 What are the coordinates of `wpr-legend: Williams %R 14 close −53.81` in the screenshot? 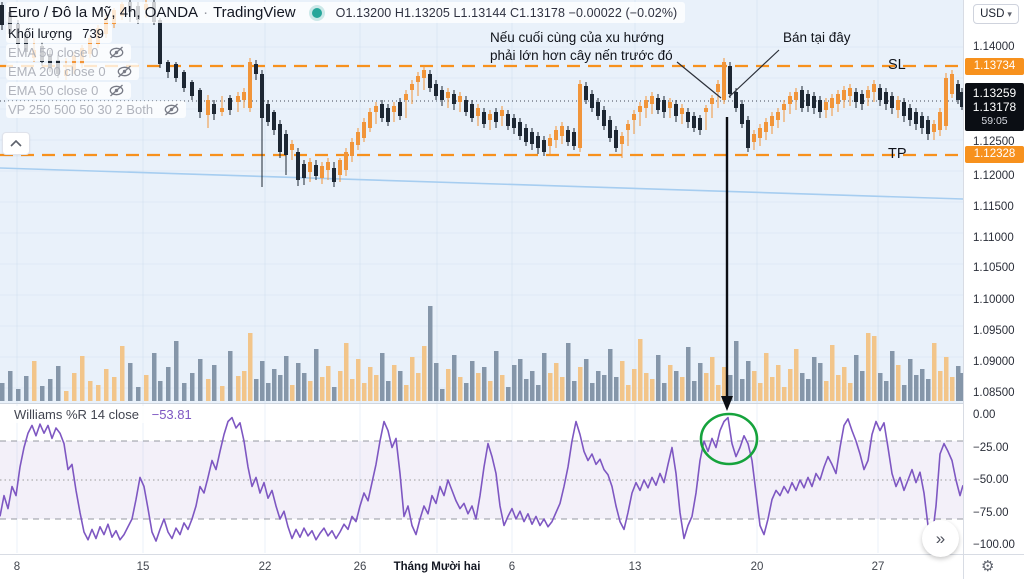 It's located at (103, 414).